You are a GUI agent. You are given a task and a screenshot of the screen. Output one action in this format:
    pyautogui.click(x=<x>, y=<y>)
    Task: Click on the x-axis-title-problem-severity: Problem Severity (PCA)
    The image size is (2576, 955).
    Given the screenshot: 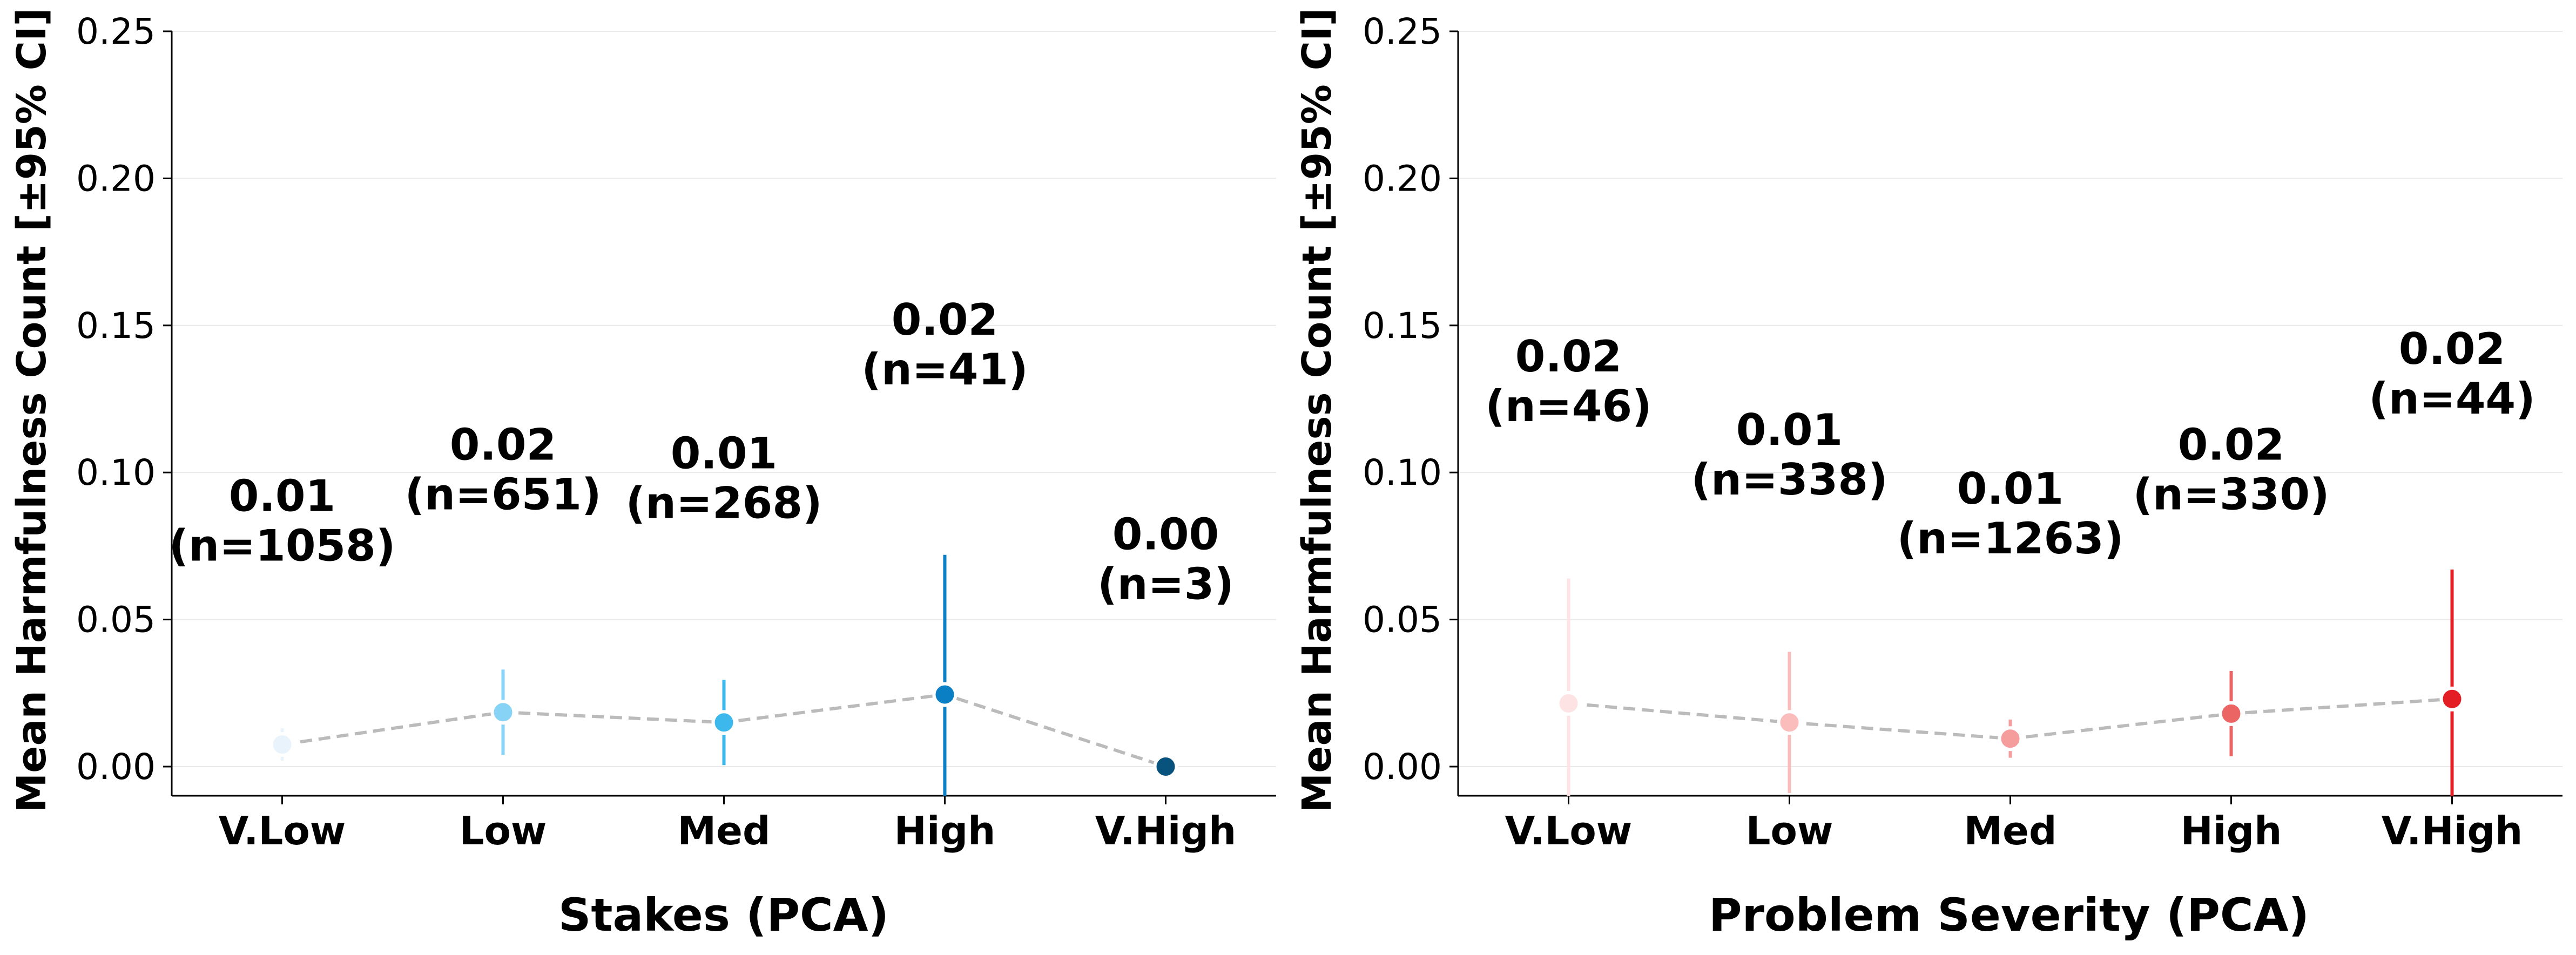 What is the action you would take?
    pyautogui.click(x=2009, y=915)
    